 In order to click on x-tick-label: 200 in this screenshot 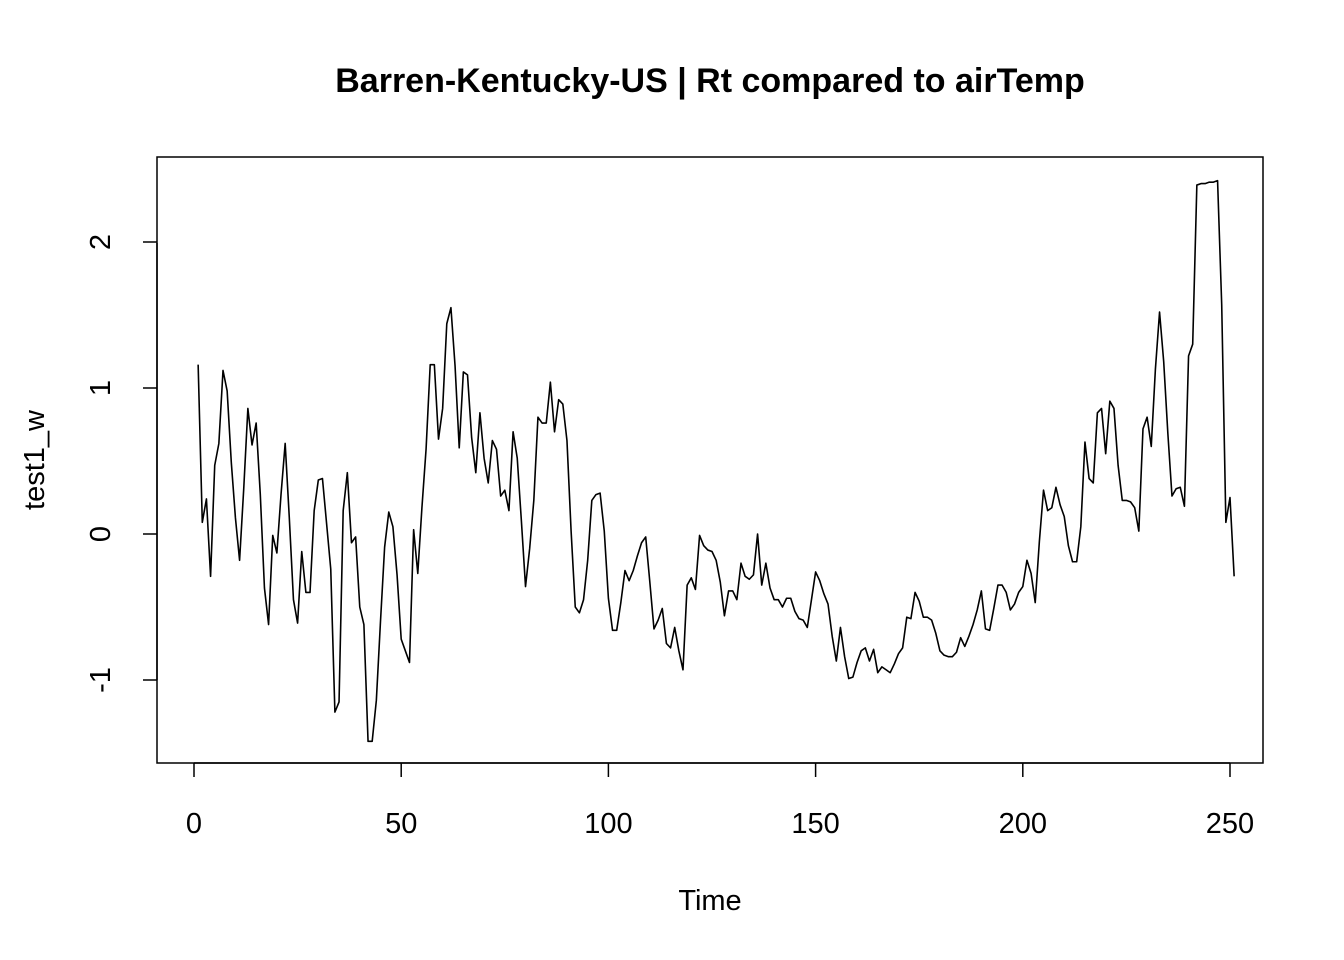, I will do `click(1023, 824)`.